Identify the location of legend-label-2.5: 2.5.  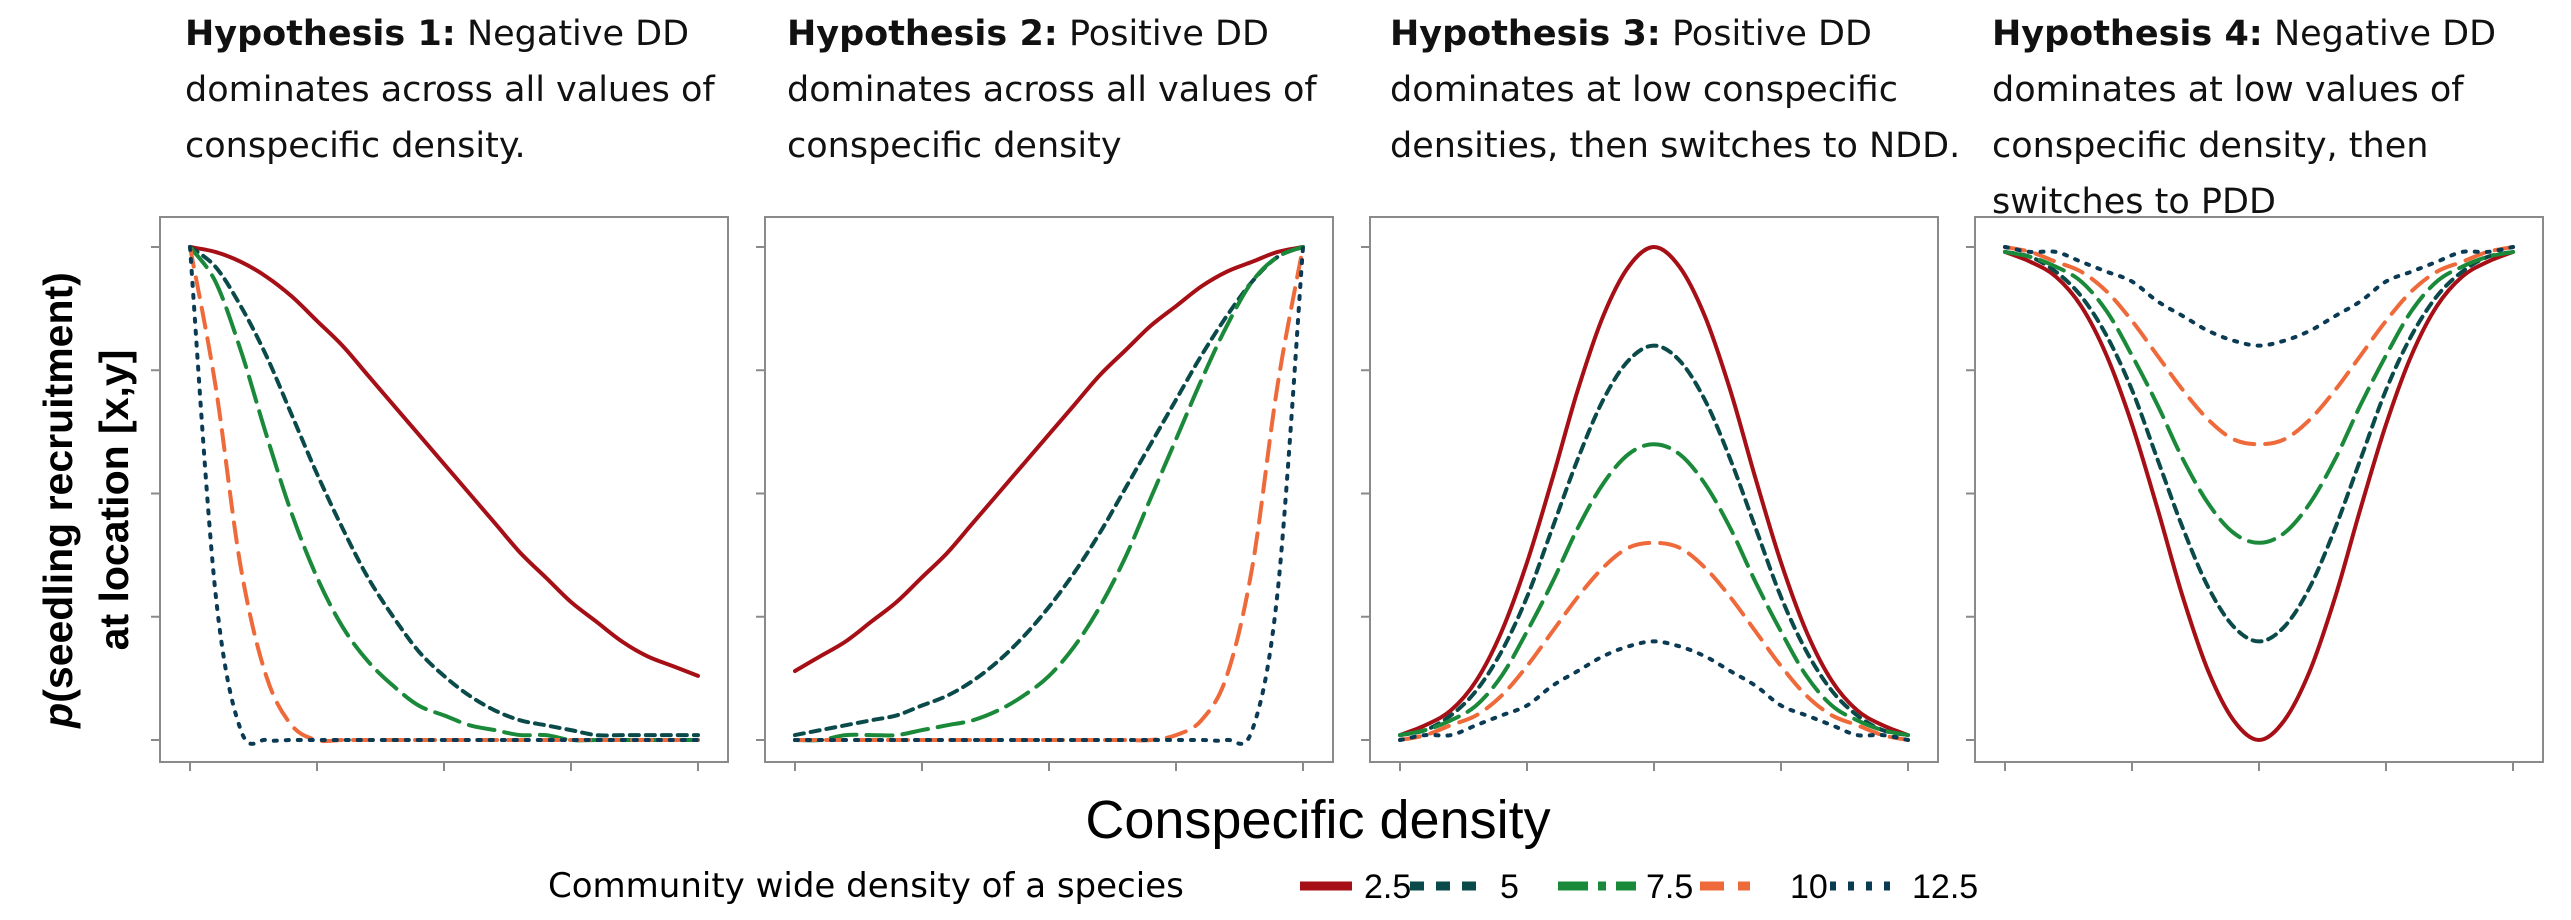
(1387, 887).